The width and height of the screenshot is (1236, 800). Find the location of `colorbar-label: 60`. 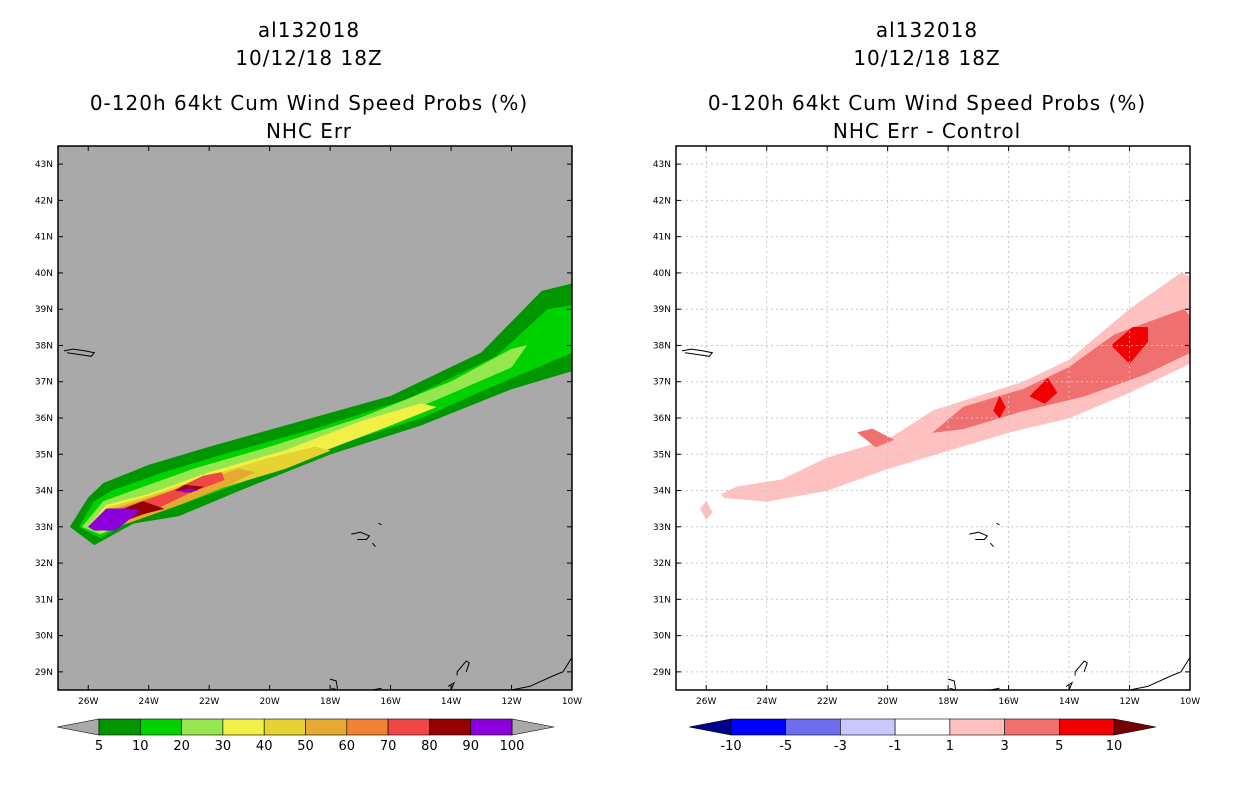

colorbar-label: 60 is located at coordinates (347, 746).